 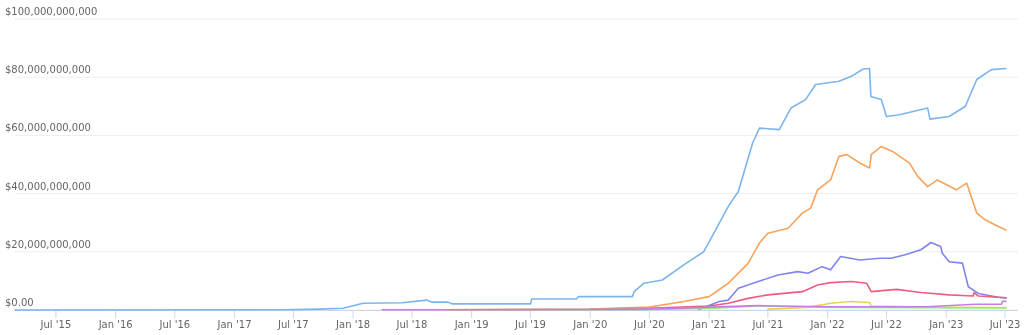 I want to click on x-tick-label: Jul '17, so click(x=293, y=324).